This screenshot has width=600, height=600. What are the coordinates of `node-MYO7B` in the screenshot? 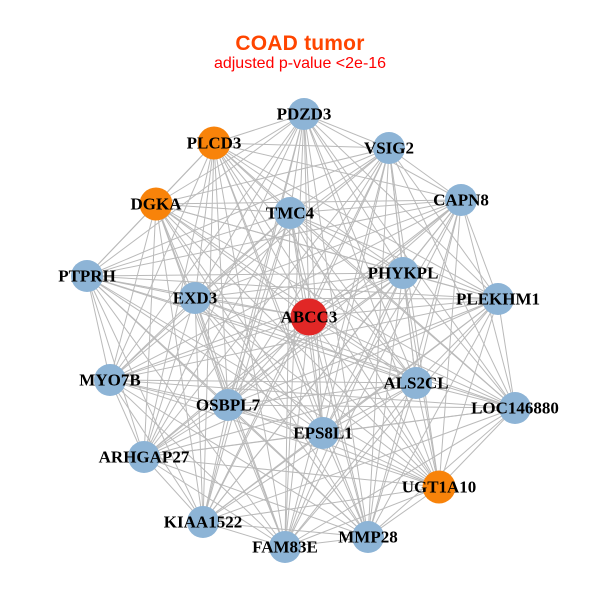 It's located at (110, 380).